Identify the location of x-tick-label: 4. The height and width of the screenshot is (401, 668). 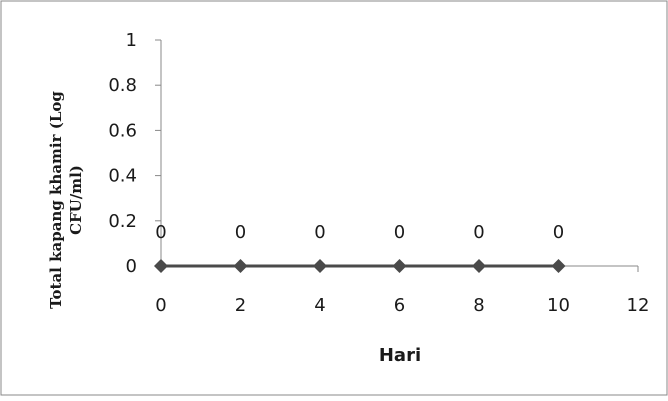
(319, 305).